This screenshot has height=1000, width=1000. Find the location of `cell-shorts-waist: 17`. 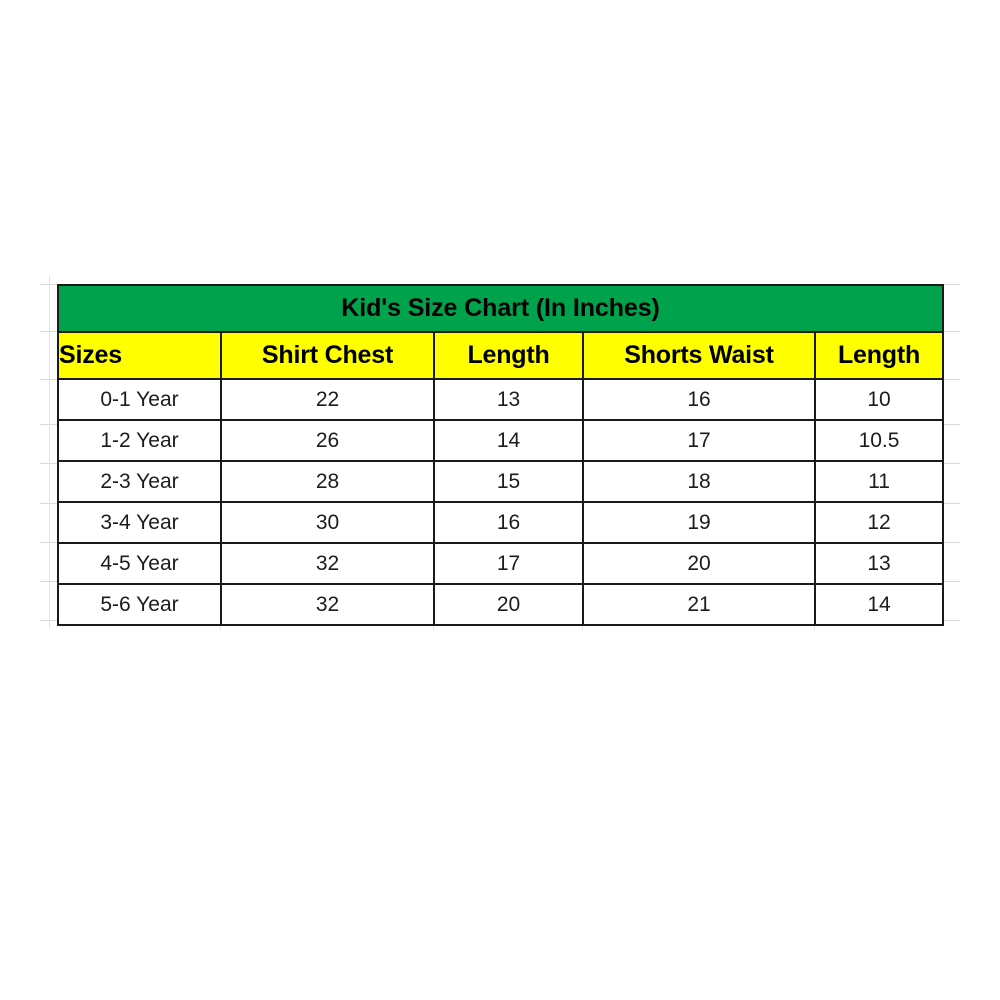

cell-shorts-waist: 17 is located at coordinates (699, 440).